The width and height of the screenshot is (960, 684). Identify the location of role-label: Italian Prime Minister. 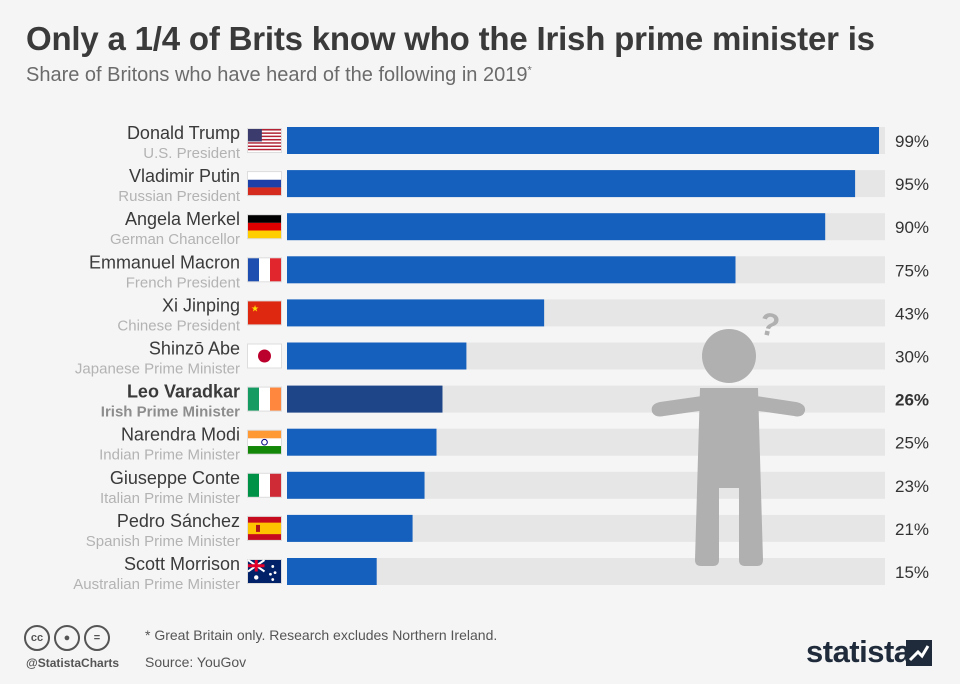
(170, 498).